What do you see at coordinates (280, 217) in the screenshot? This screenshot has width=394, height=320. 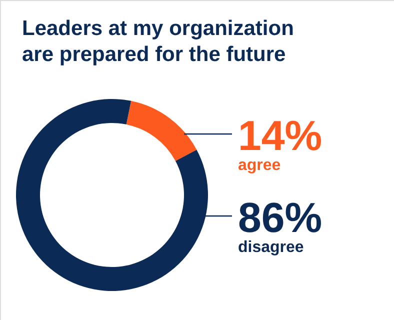 I see `data-label: 86%` at bounding box center [280, 217].